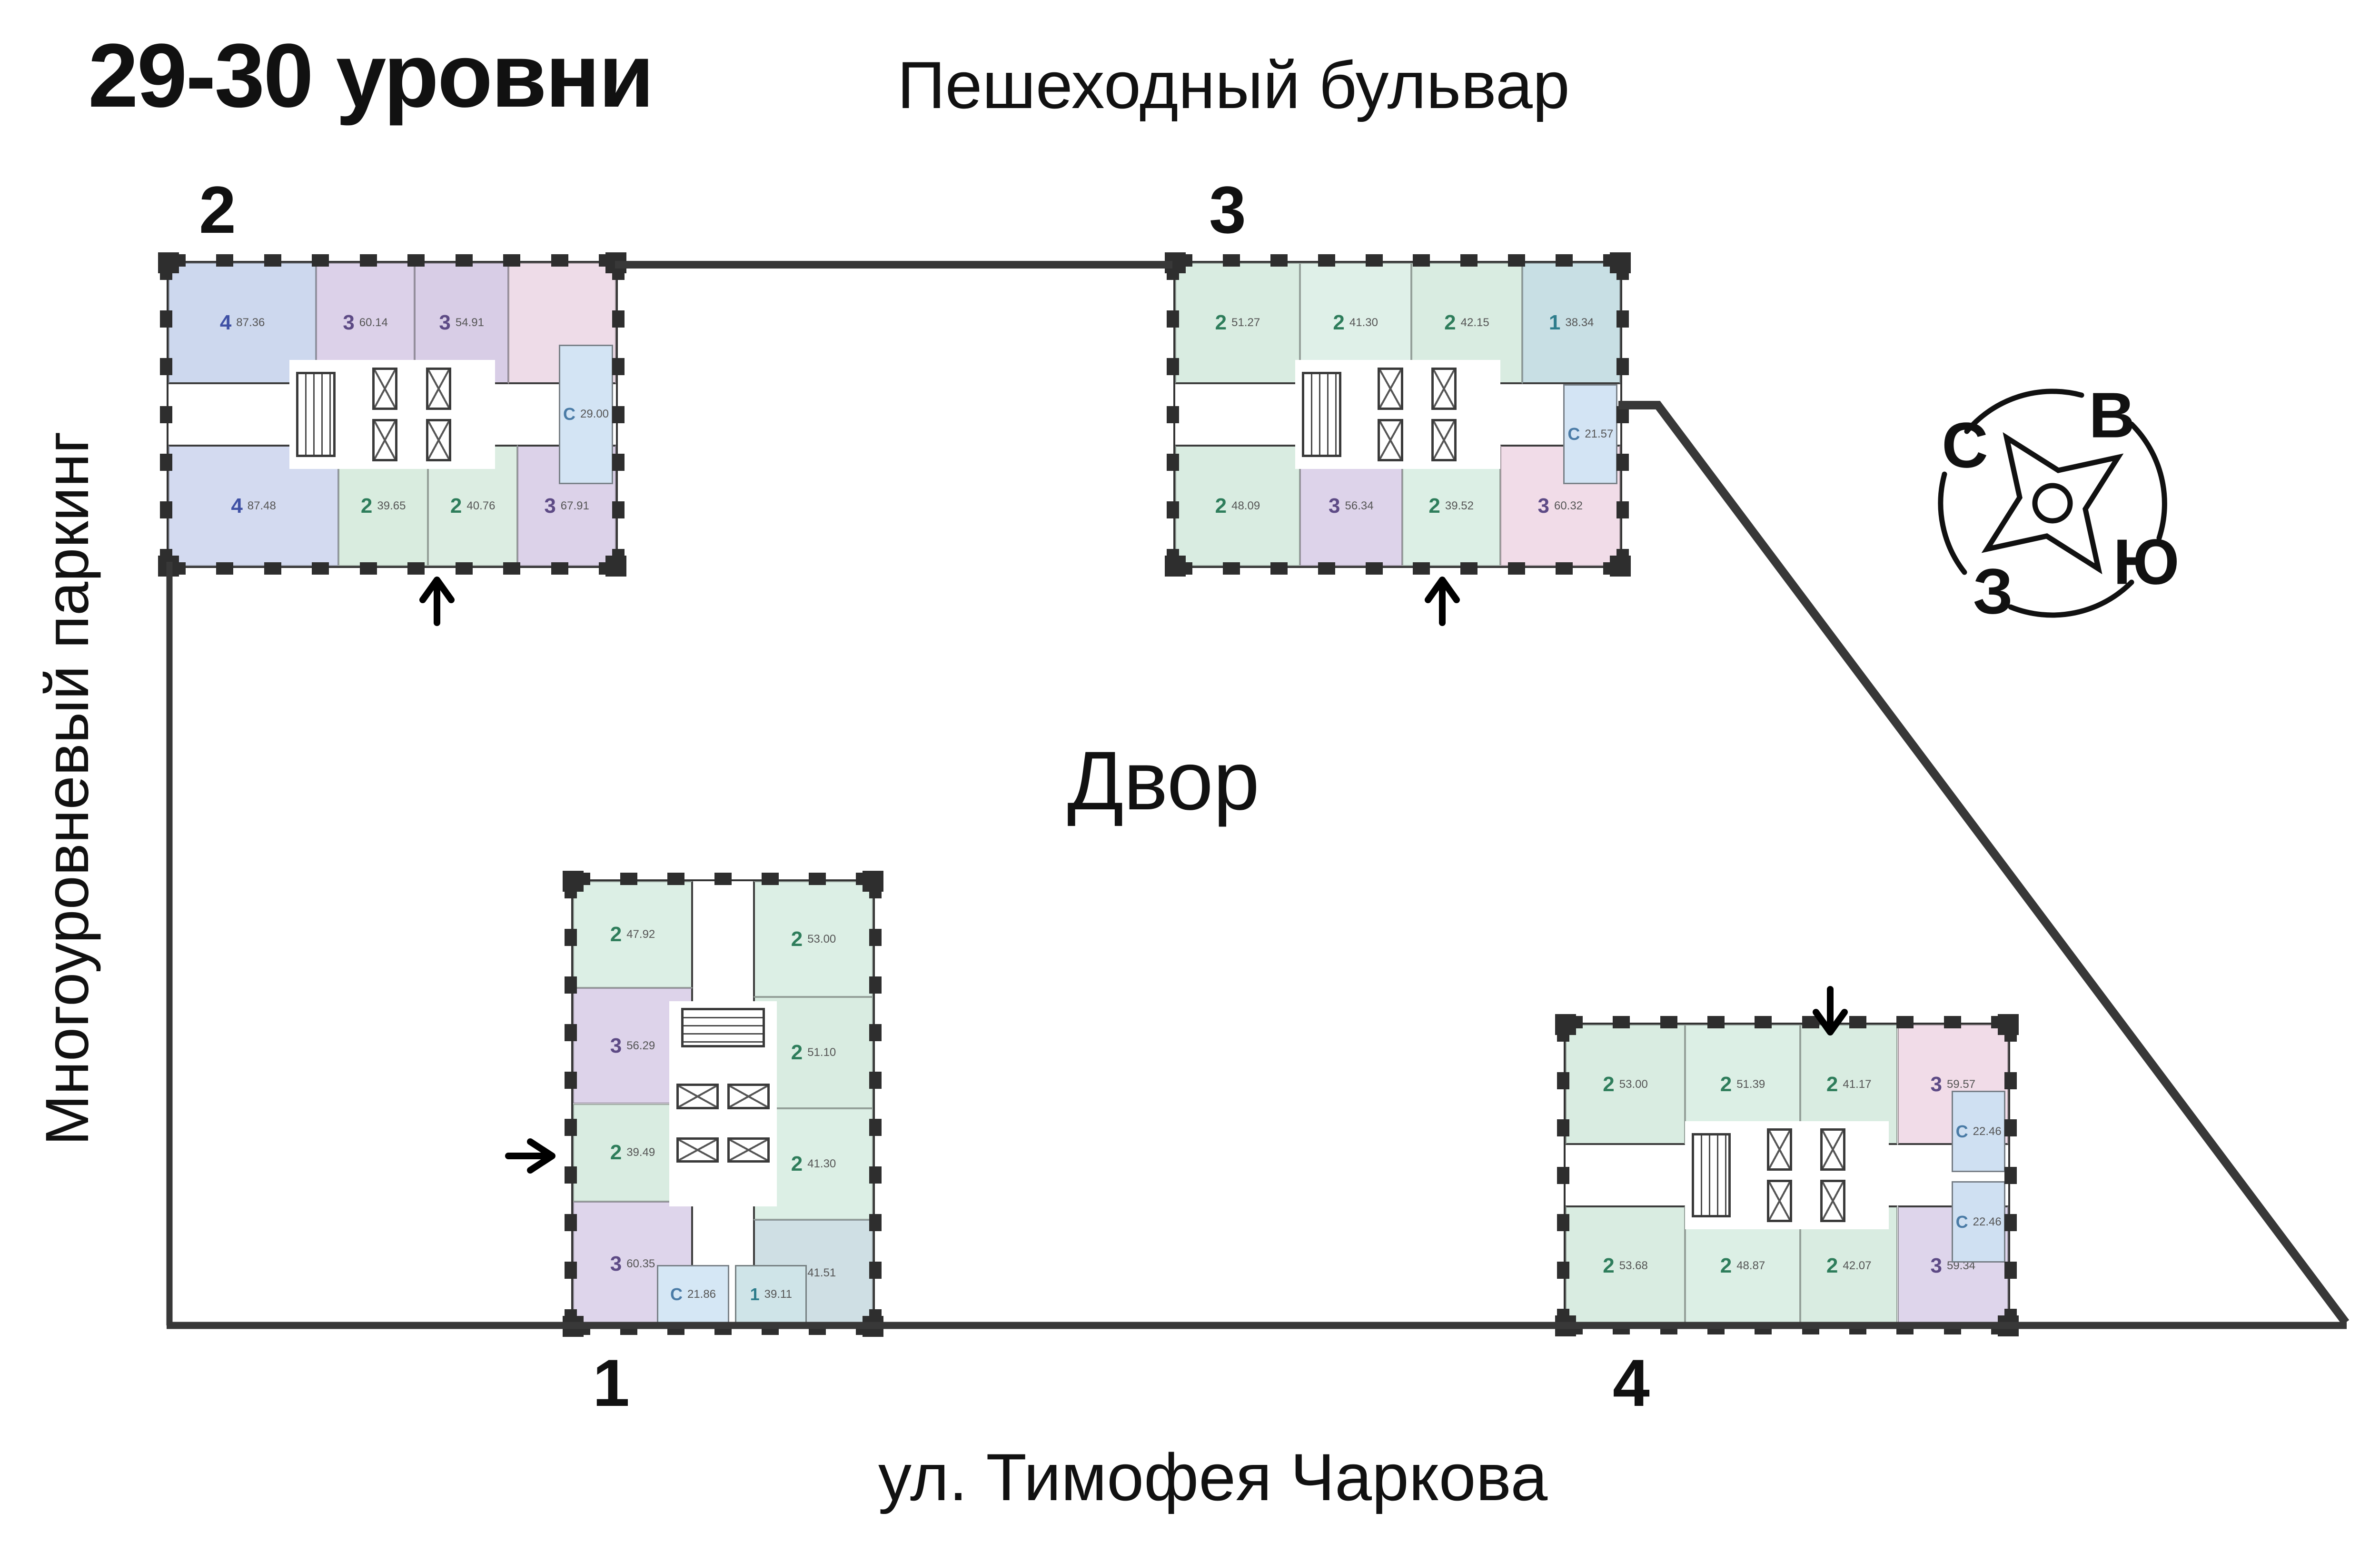 This screenshot has width=2380, height=1543. Describe the element at coordinates (1245, 322) in the screenshot. I see `apartment-area-label: 51.27` at that location.